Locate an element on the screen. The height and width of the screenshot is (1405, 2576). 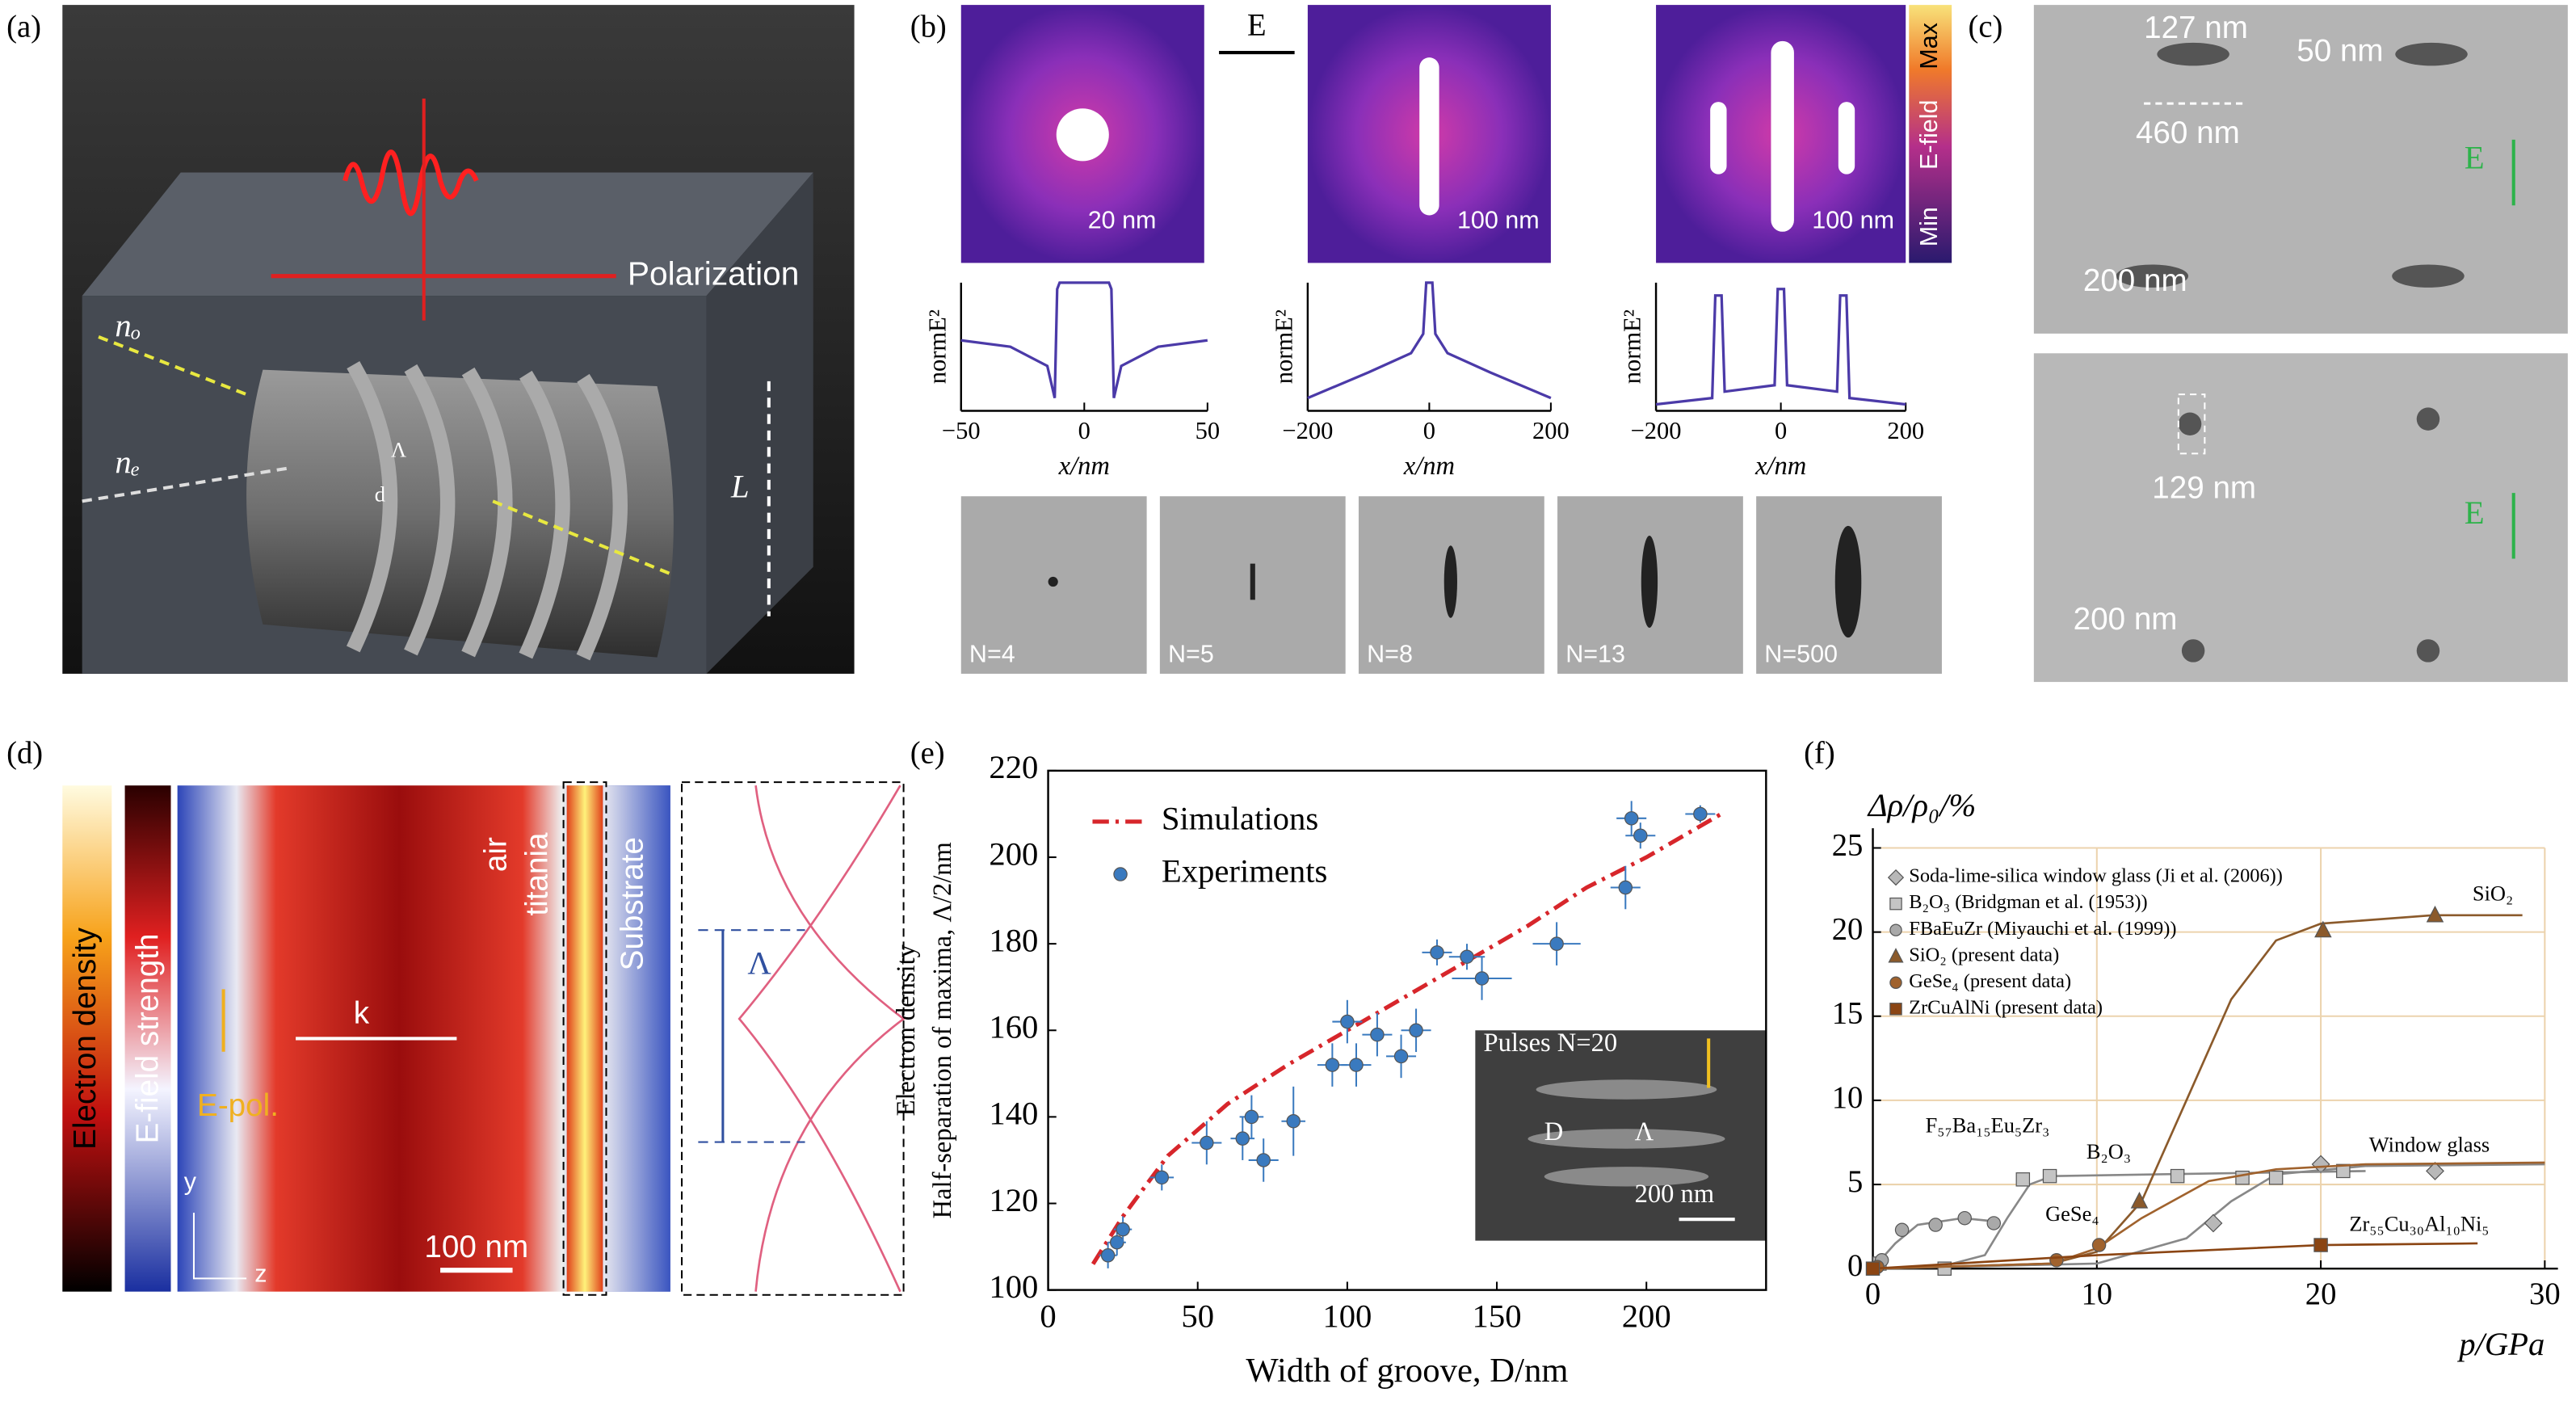
sem-features is located at coordinates (2292, 352).